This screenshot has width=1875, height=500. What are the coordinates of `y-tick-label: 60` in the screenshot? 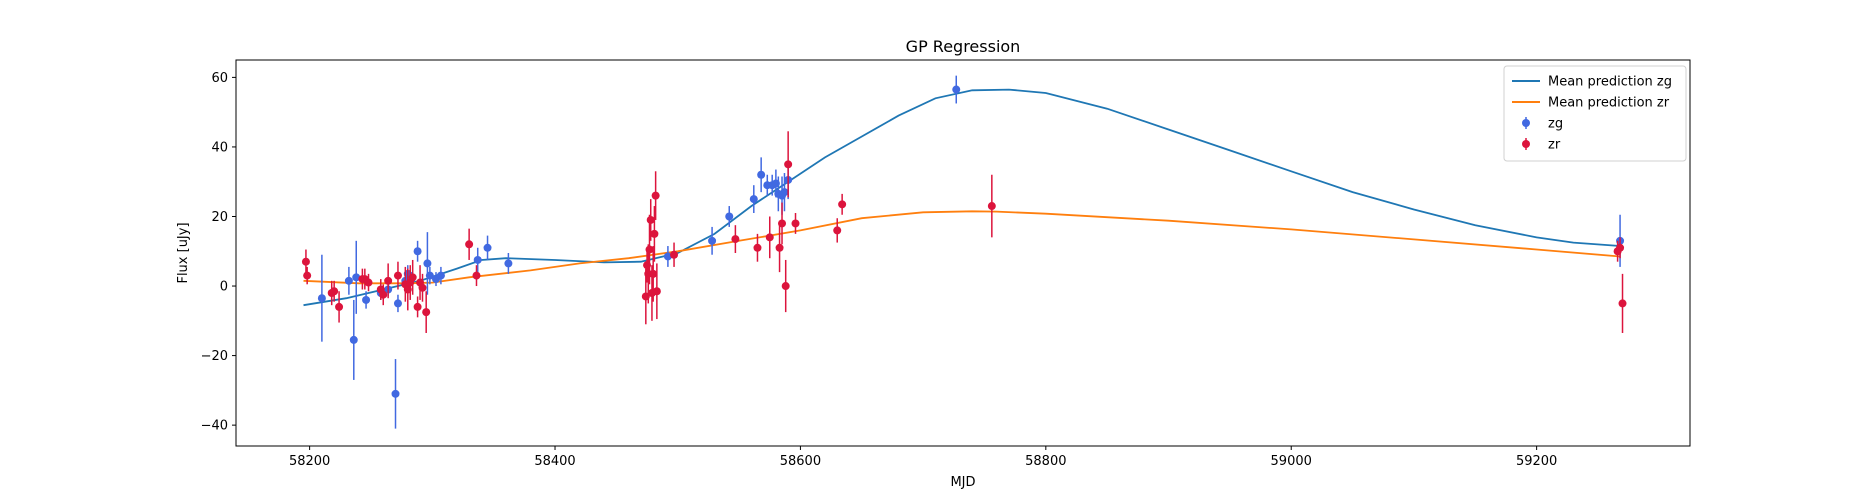 It's located at (219, 78).